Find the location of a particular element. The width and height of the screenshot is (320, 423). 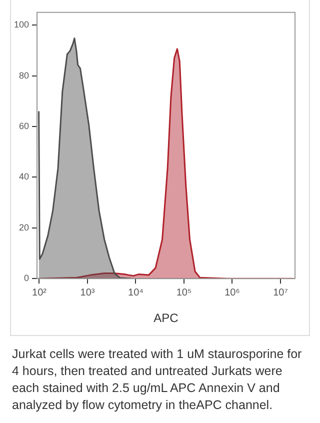

text: Jurkat cells were treated with 1 uM staurosporine for 4 hours, then treated and untreated Jurkats were each stained with 2.5 ug/mL APC Annexin V and analyzed by flow cytometry in theAPC channel. is located at coordinates (157, 380).